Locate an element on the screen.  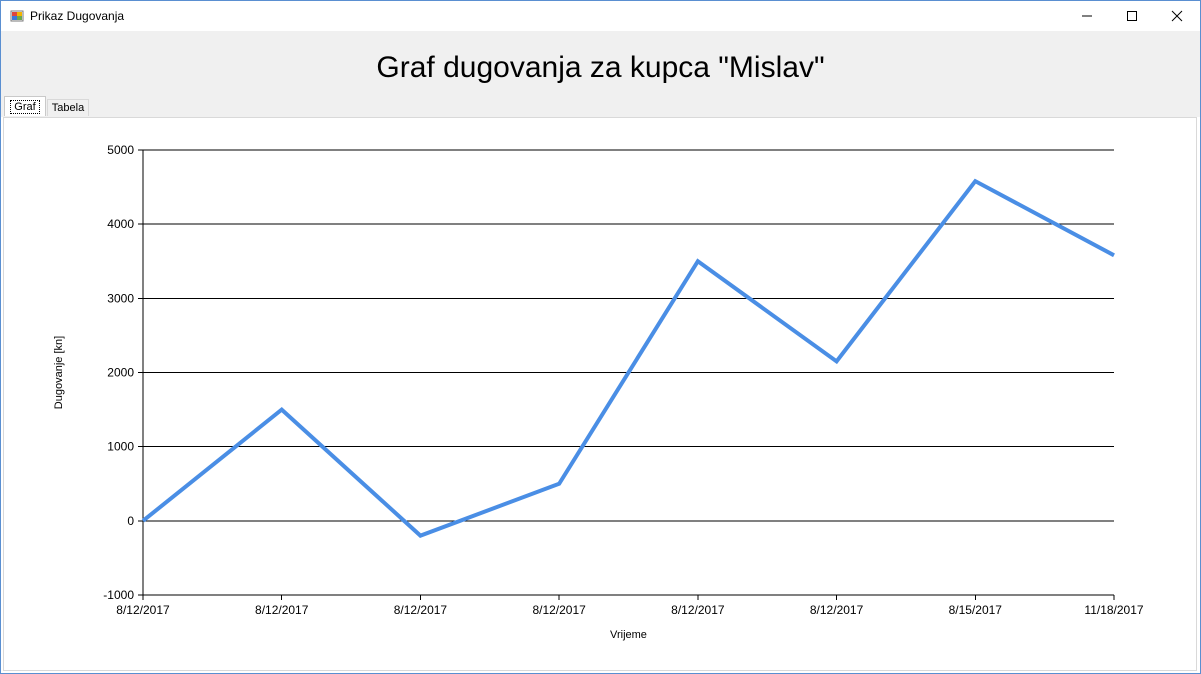
tab-graf: Graf is located at coordinates (25, 106).